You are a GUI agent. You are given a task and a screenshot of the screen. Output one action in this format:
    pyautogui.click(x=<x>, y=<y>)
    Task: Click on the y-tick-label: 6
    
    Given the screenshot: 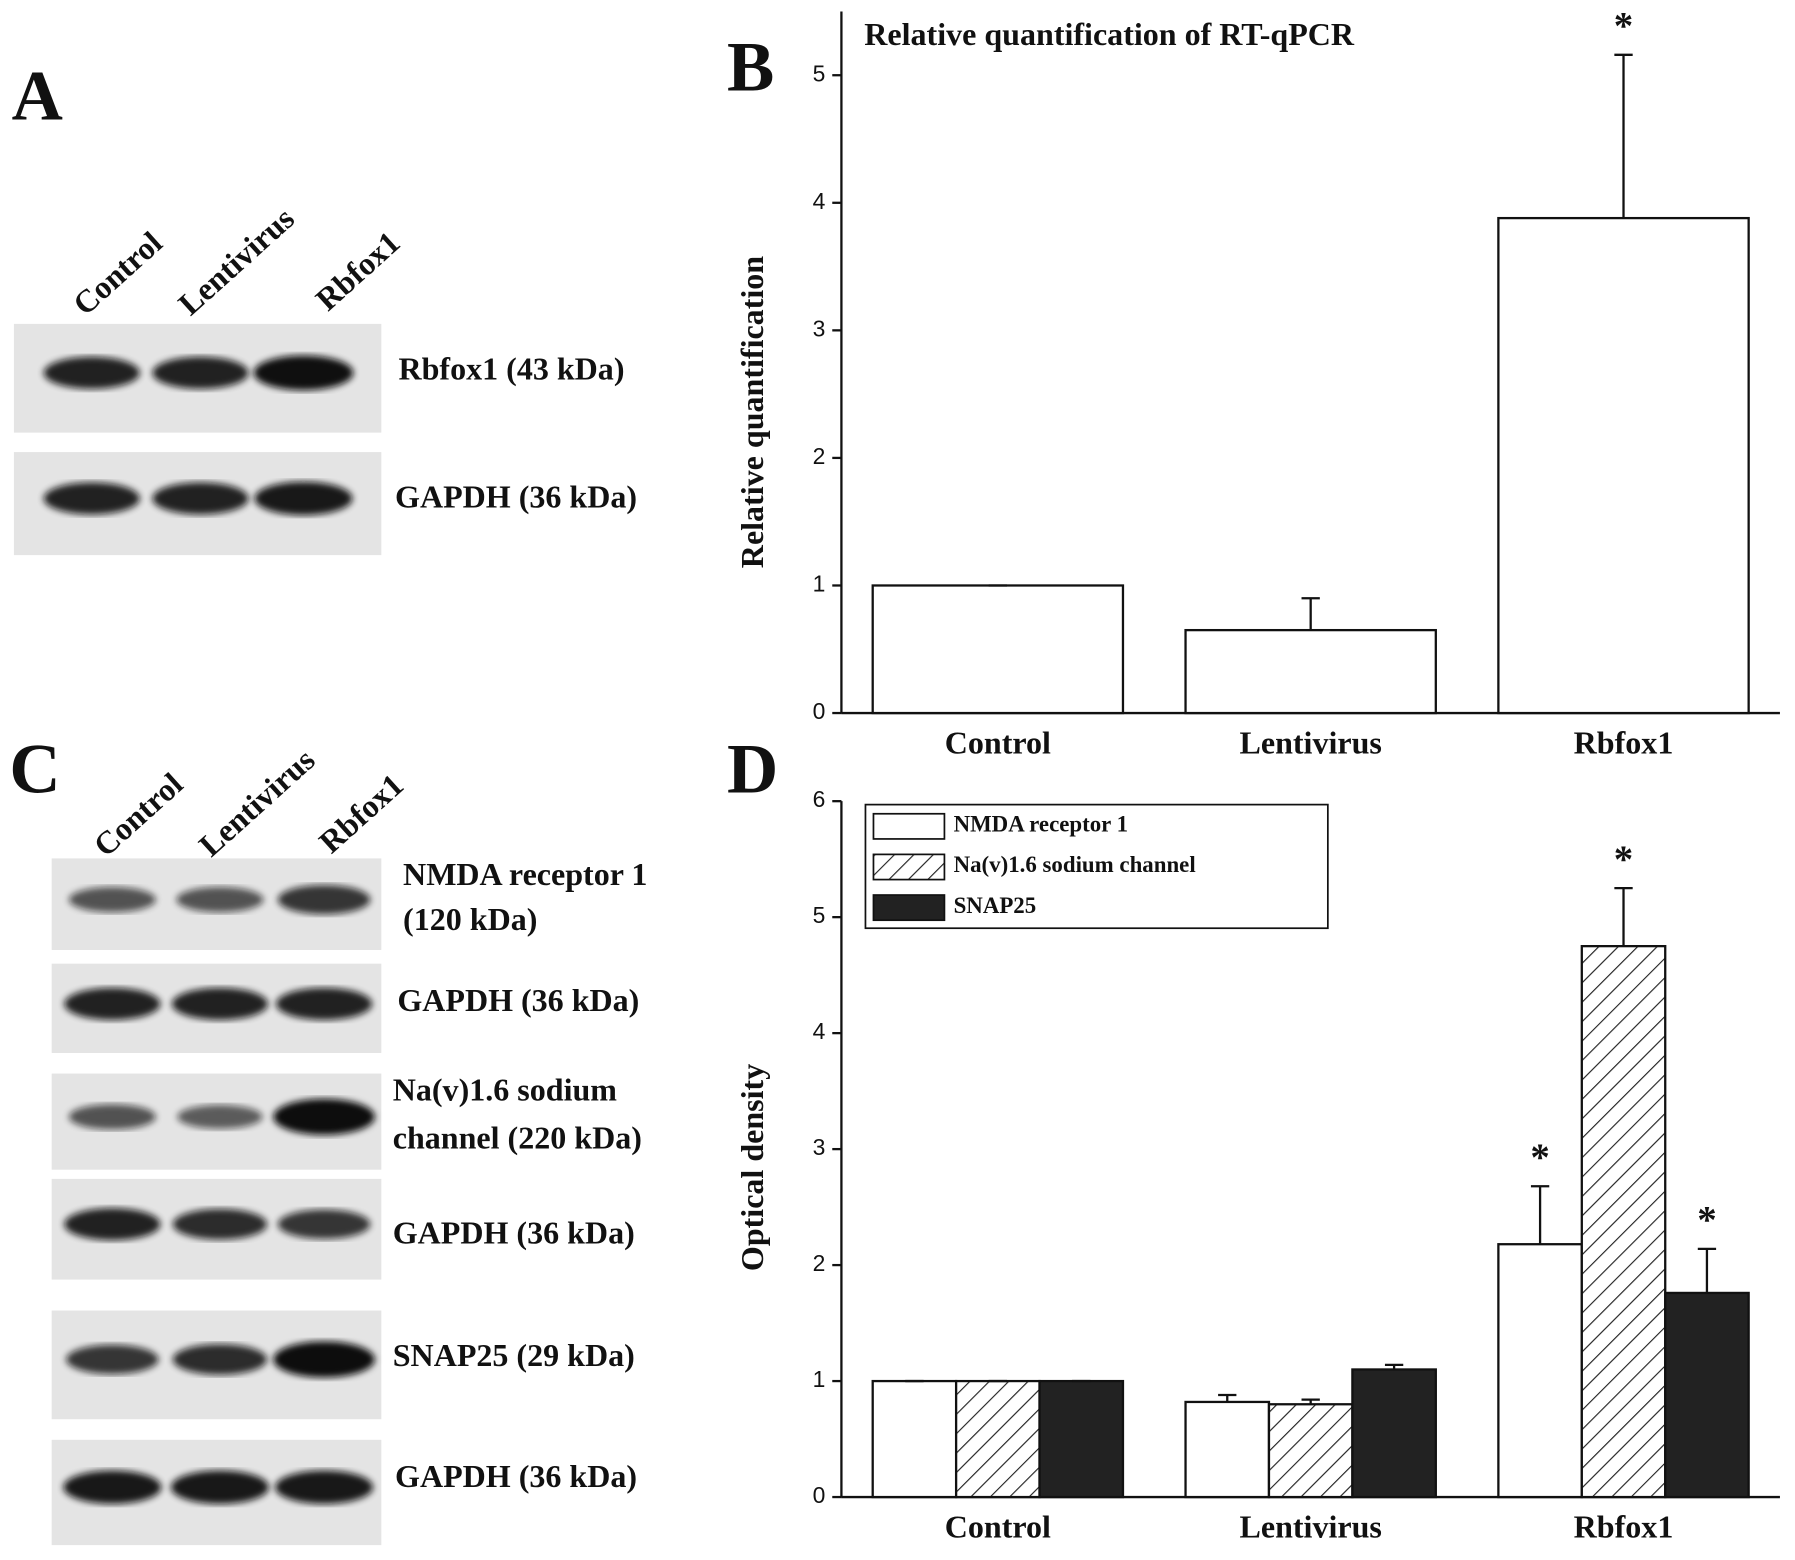 What is the action you would take?
    pyautogui.click(x=819, y=799)
    